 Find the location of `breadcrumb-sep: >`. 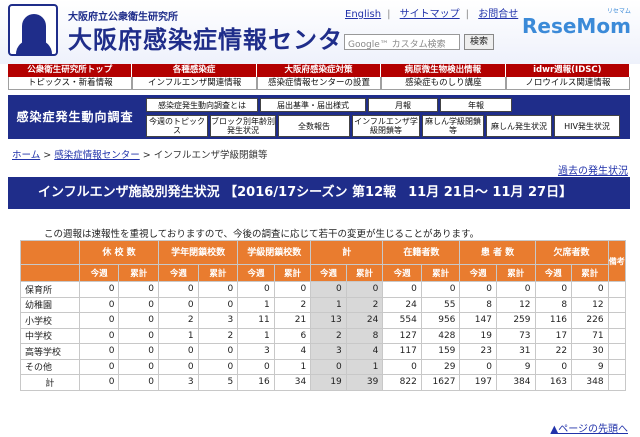

breadcrumb-sep: > is located at coordinates (47, 155).